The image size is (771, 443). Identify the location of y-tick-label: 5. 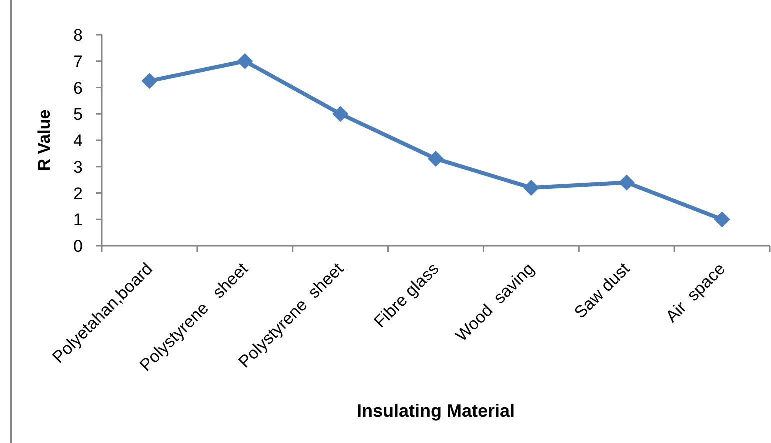
(78, 114).